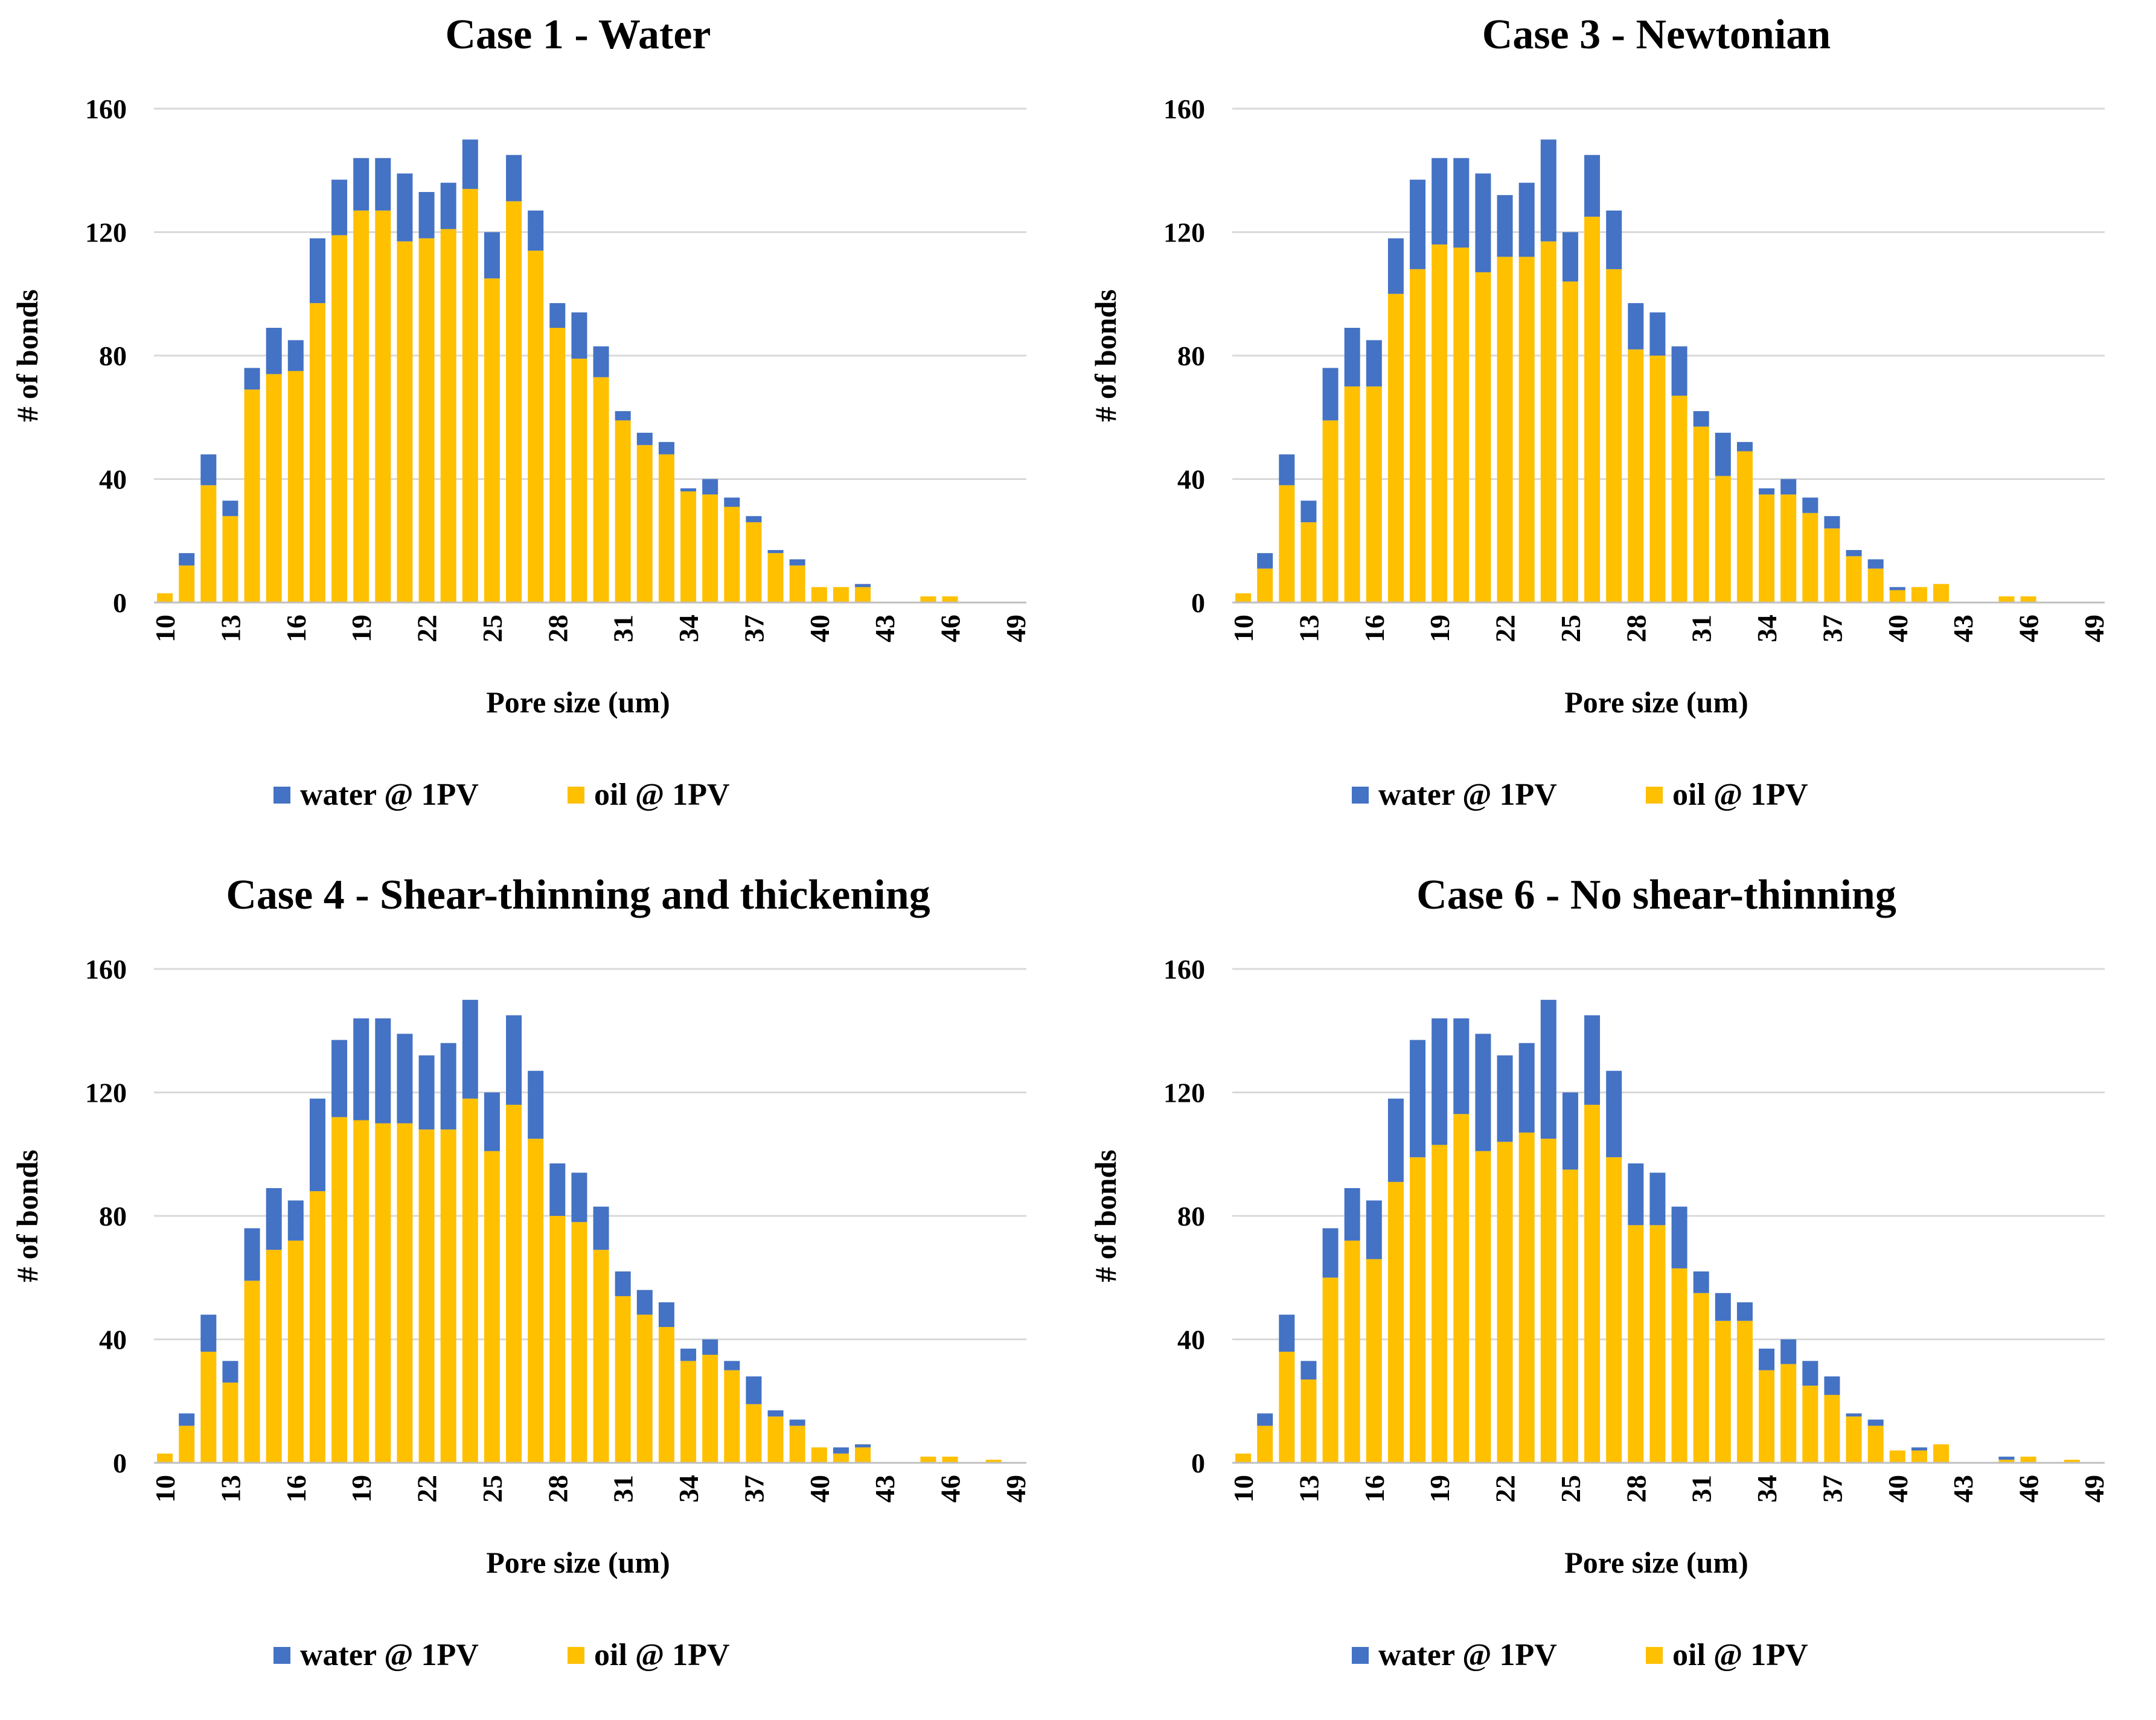 This screenshot has height=1720, width=2156. Describe the element at coordinates (578, 35) in the screenshot. I see `chart-title: Case 1 - Water` at that location.